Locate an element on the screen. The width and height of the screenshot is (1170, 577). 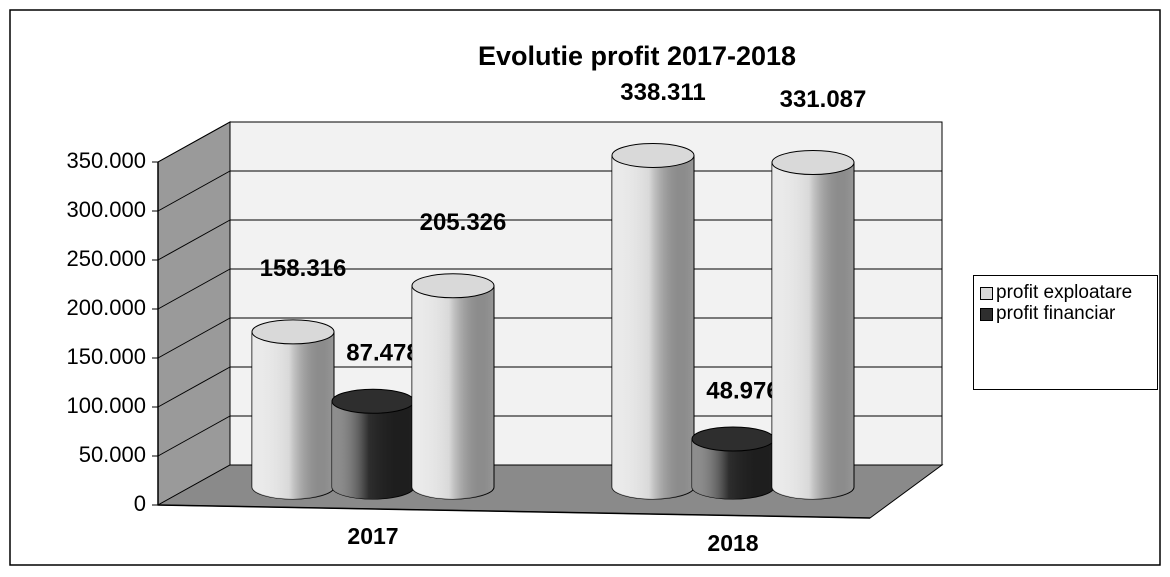
value-label: 87.478 is located at coordinates (382, 353).